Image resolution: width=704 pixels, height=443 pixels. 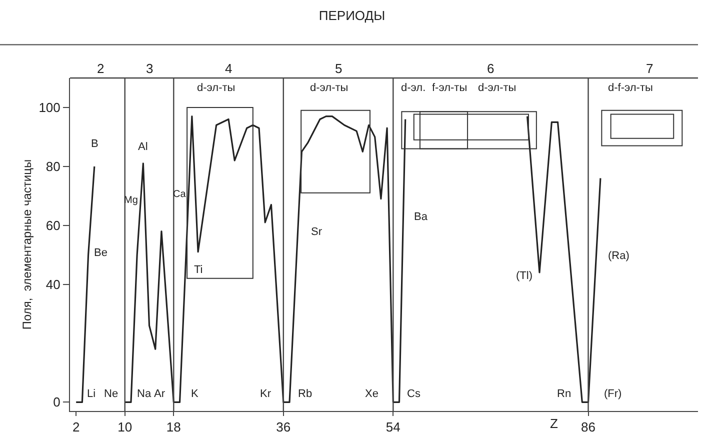 What do you see at coordinates (305, 394) in the screenshot?
I see `annotation: Rb` at bounding box center [305, 394].